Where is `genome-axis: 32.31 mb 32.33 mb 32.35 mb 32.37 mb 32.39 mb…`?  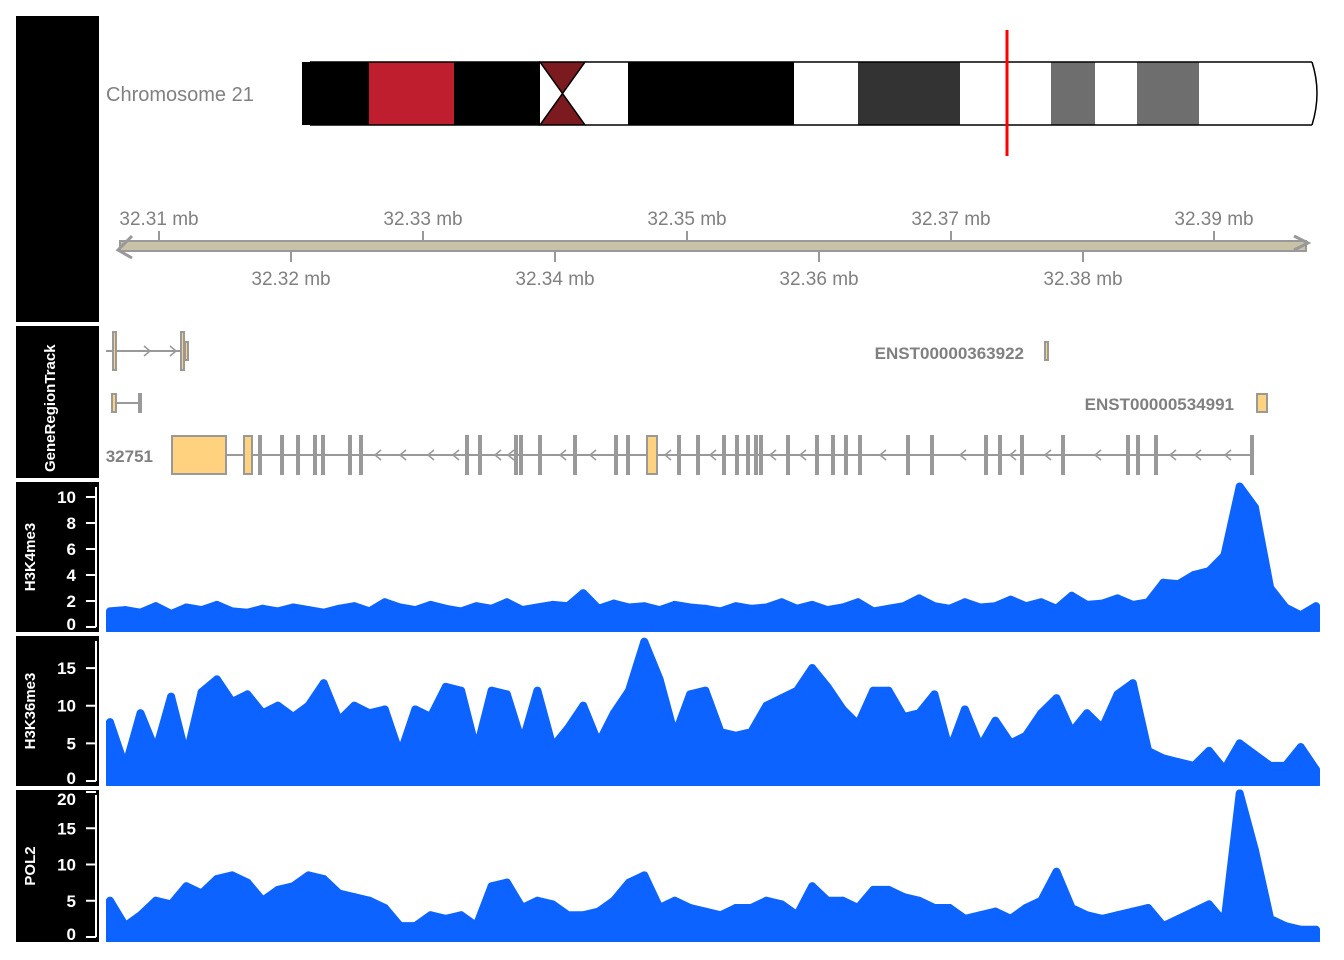
genome-axis: 32.31 mb 32.33 mb 32.35 mb 32.37 mb 32.39 mb… is located at coordinates (713, 249).